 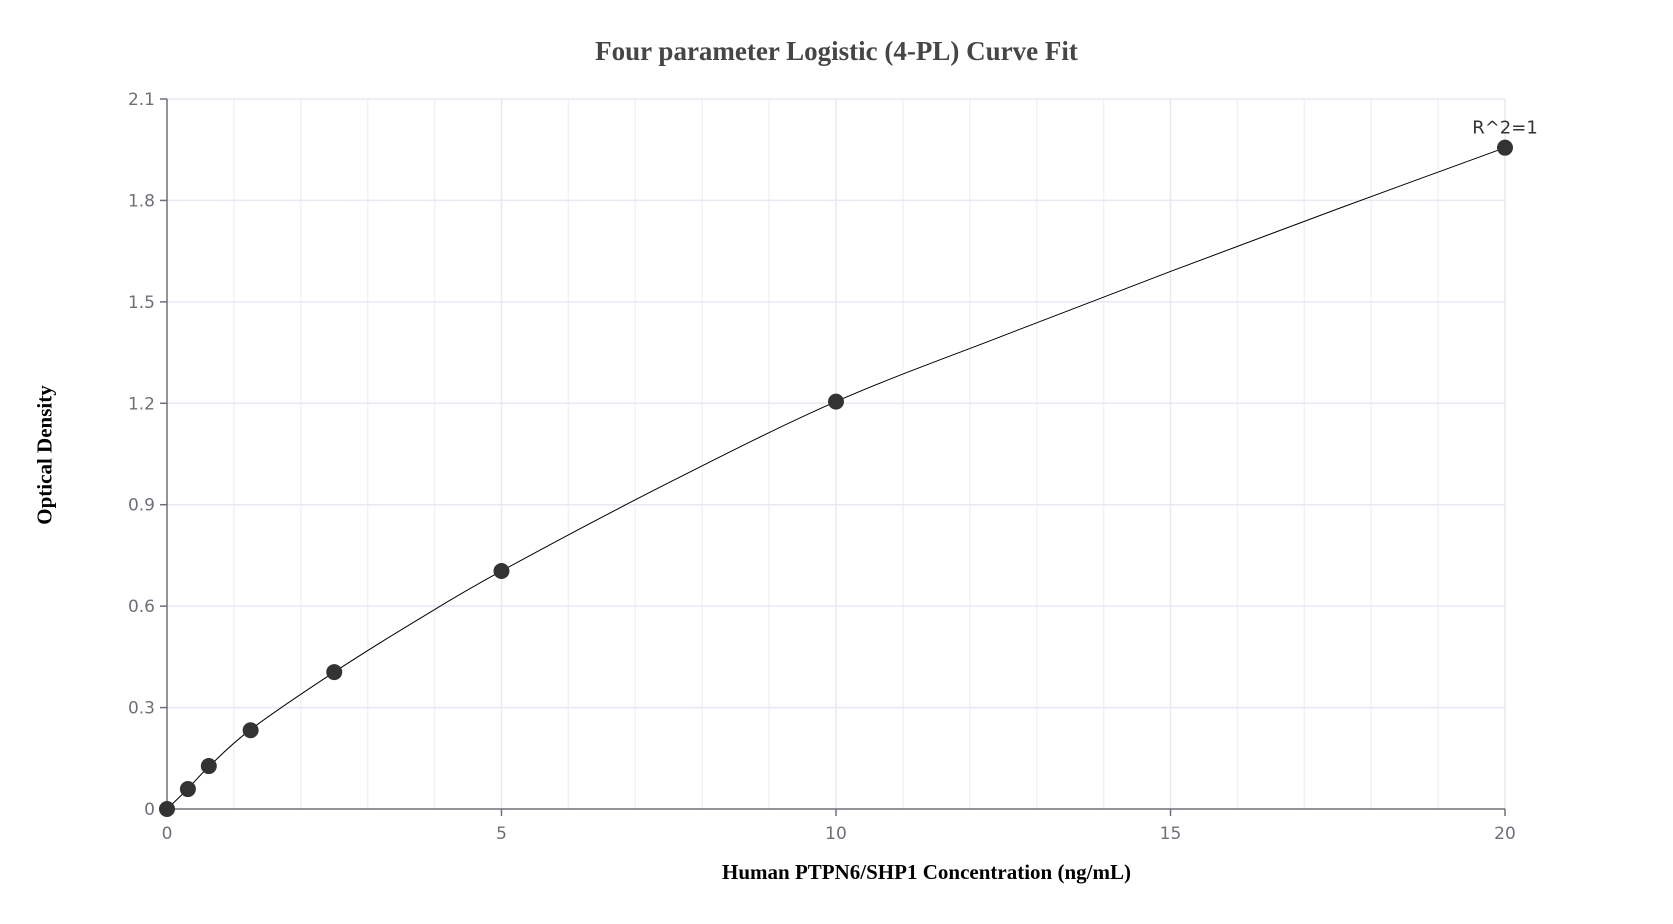 I want to click on y-tick-label: 1.5, so click(x=141, y=303).